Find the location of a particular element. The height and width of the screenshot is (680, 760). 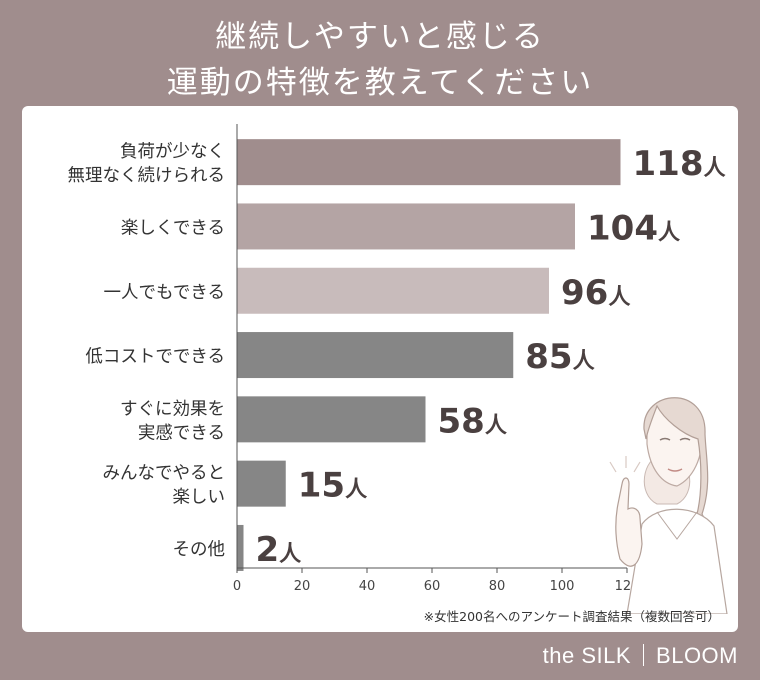

category-label-0-1: 無理なく続けられる is located at coordinates (147, 176).